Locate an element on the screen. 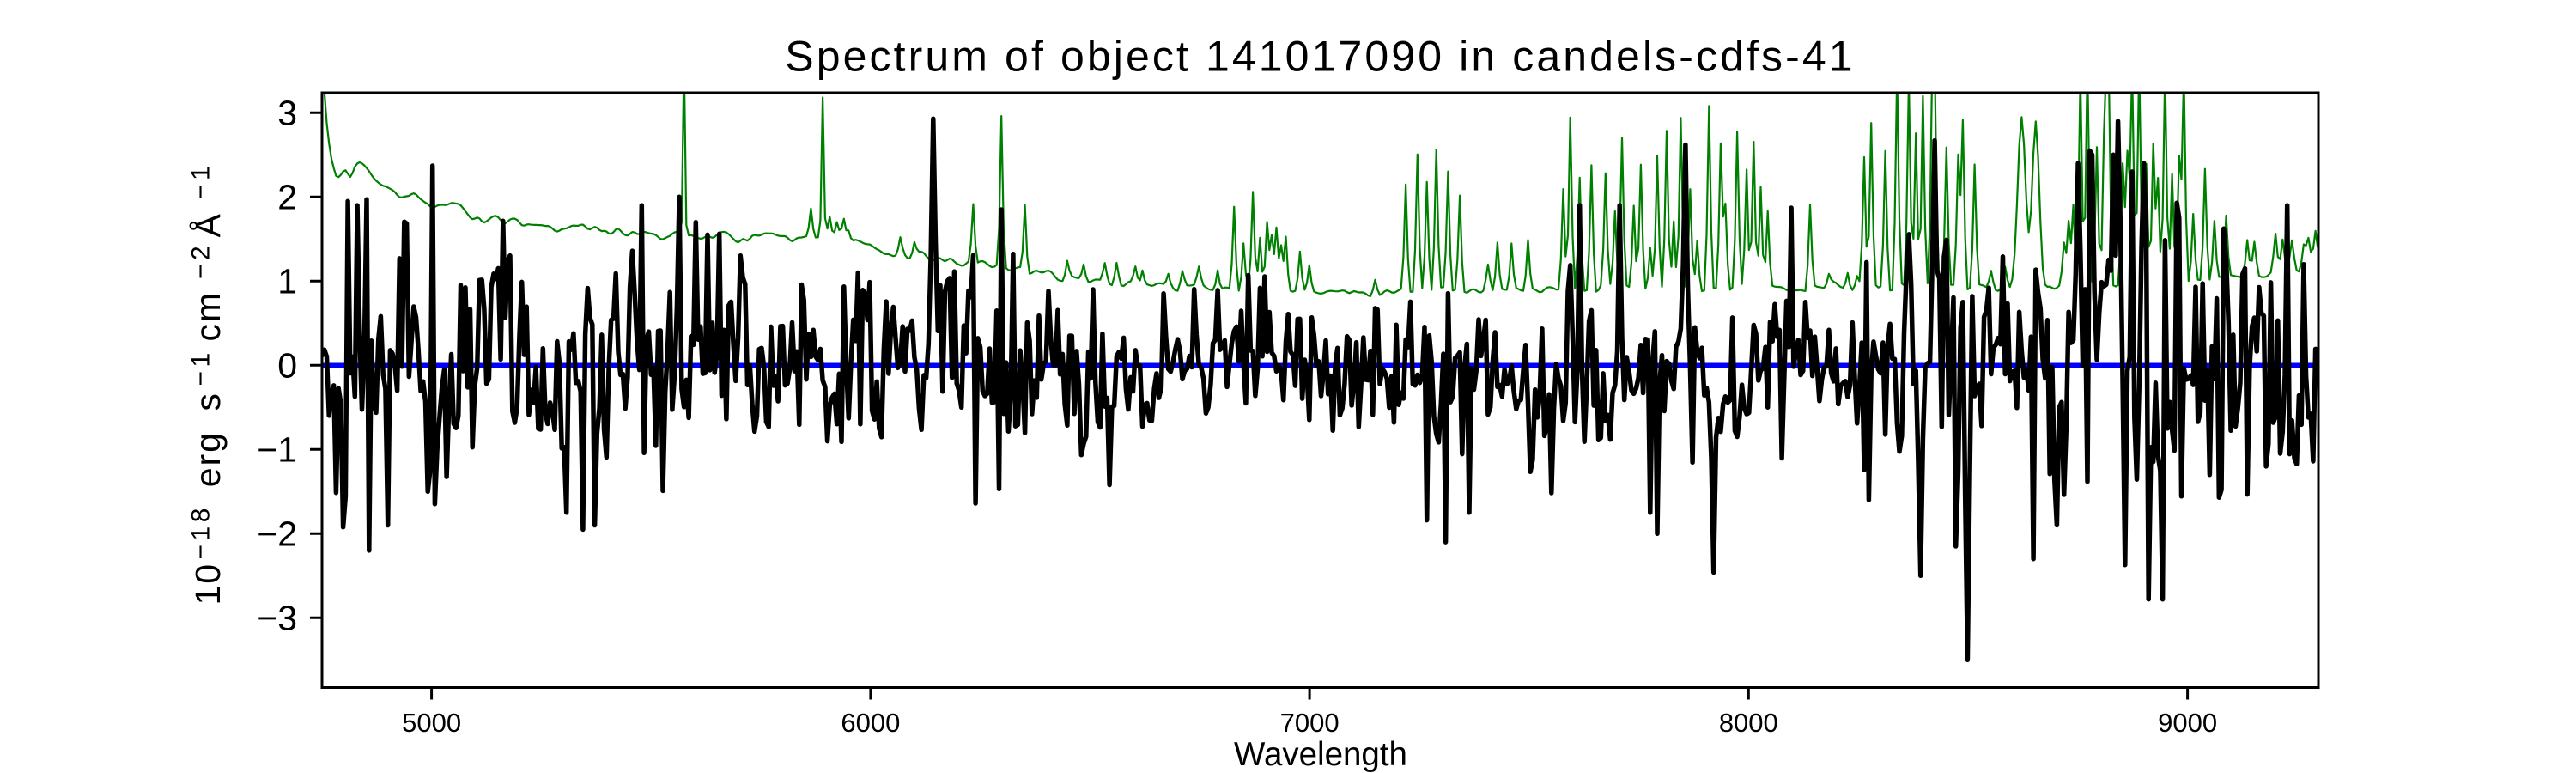  svg-text: Wavelength is located at coordinates (1320, 754).